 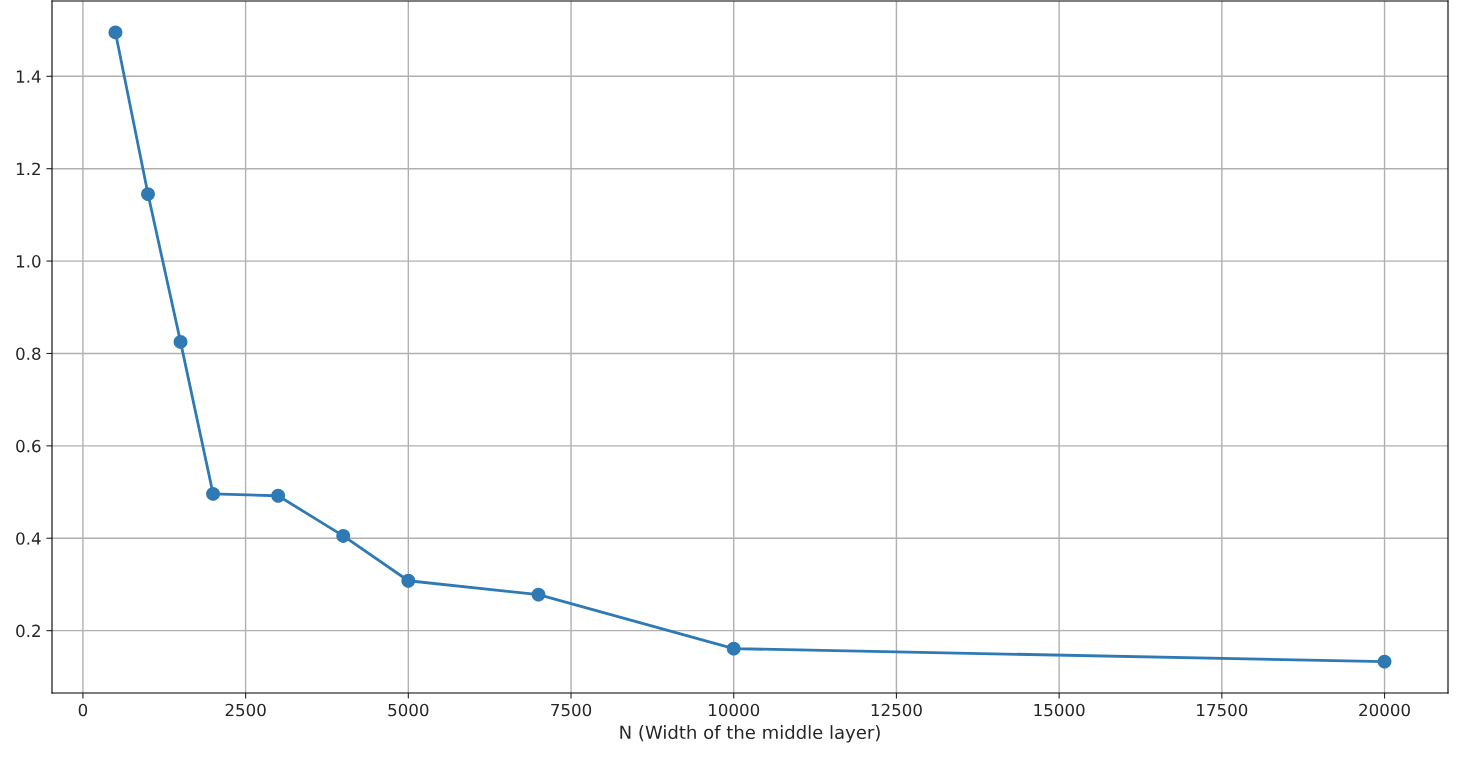 What do you see at coordinates (245, 710) in the screenshot?
I see `x-tick-label: 2500` at bounding box center [245, 710].